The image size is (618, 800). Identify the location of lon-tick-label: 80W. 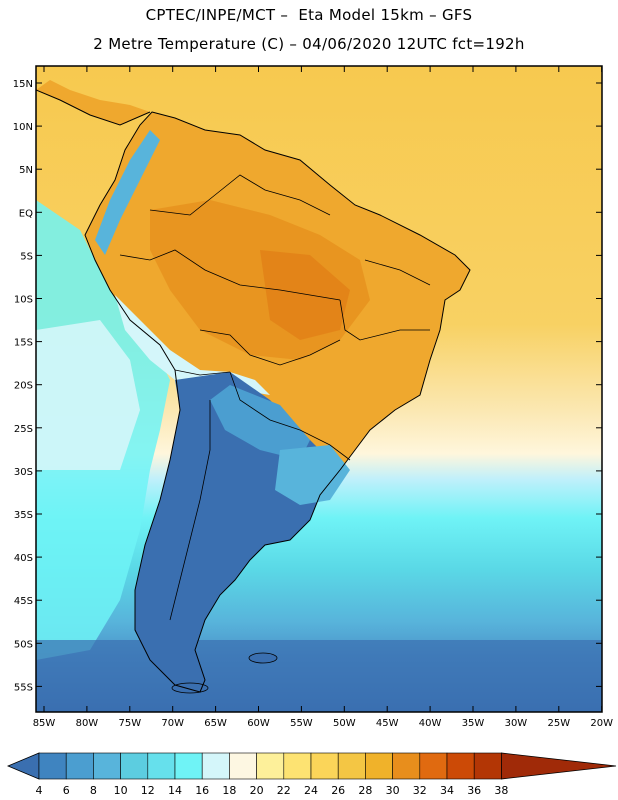
(87, 723).